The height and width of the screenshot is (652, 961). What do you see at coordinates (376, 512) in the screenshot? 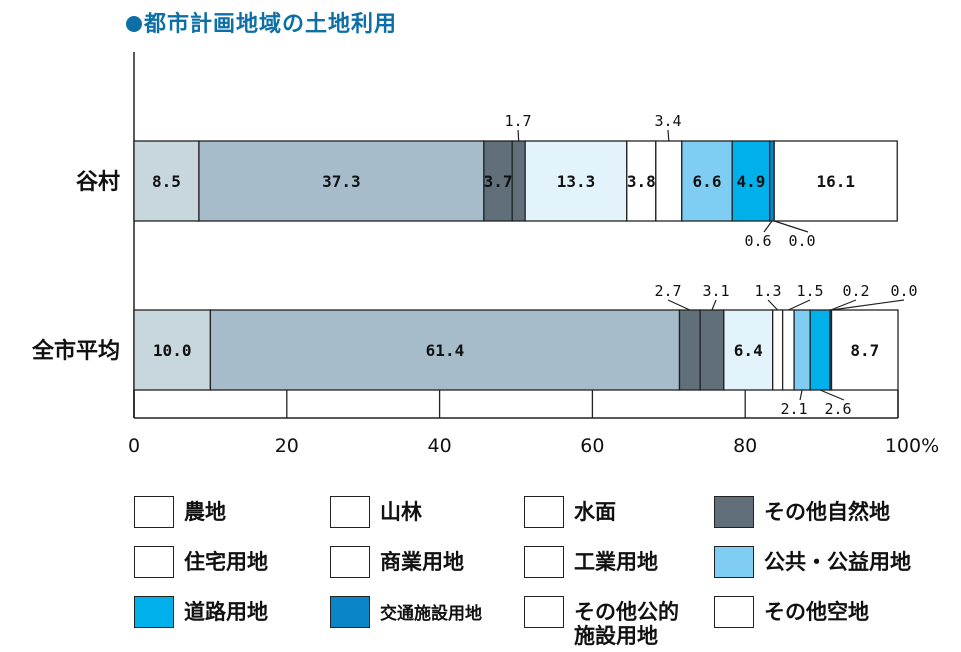
I see `legend-item: 山林` at bounding box center [376, 512].